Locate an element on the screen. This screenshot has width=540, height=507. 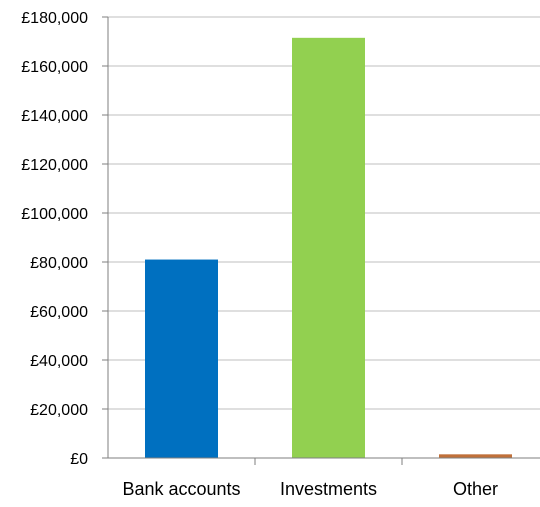
y-tick-label: £180,000 is located at coordinates (54, 18).